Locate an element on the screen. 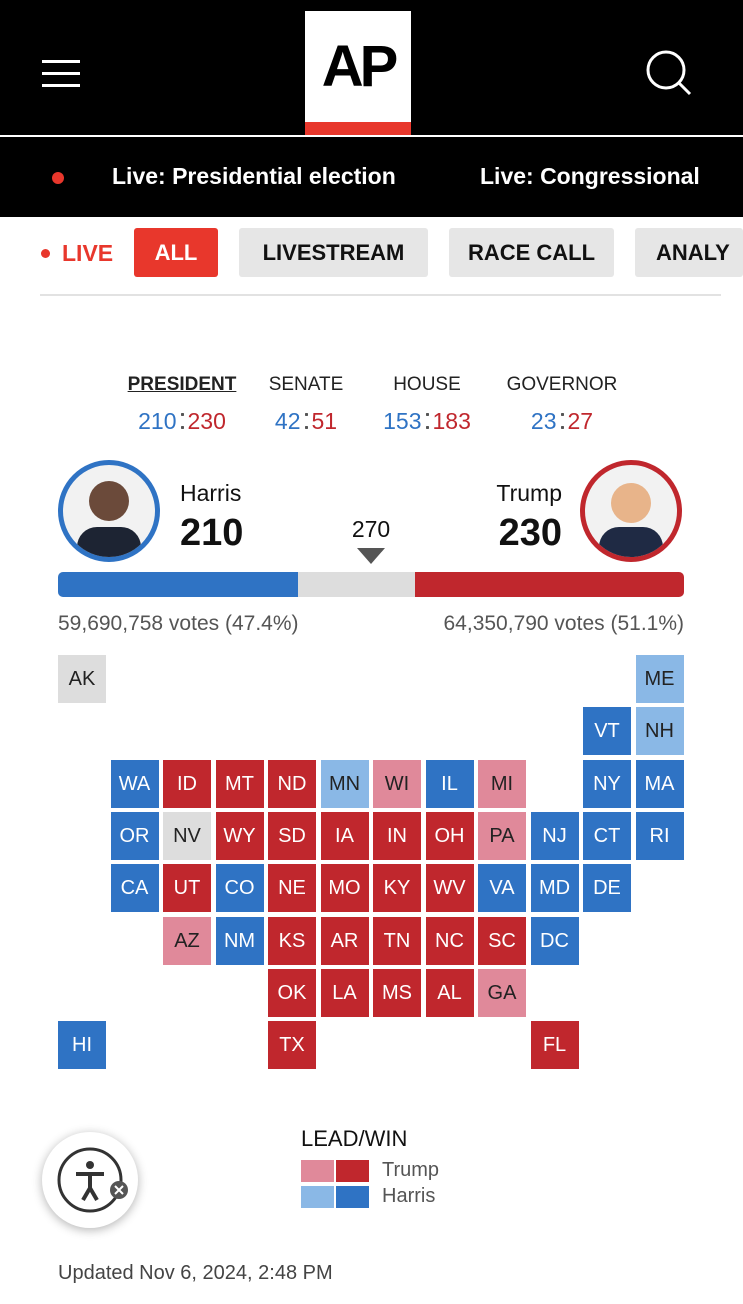 The image size is (743, 1304). race-score: 210 230 is located at coordinates (182, 421).